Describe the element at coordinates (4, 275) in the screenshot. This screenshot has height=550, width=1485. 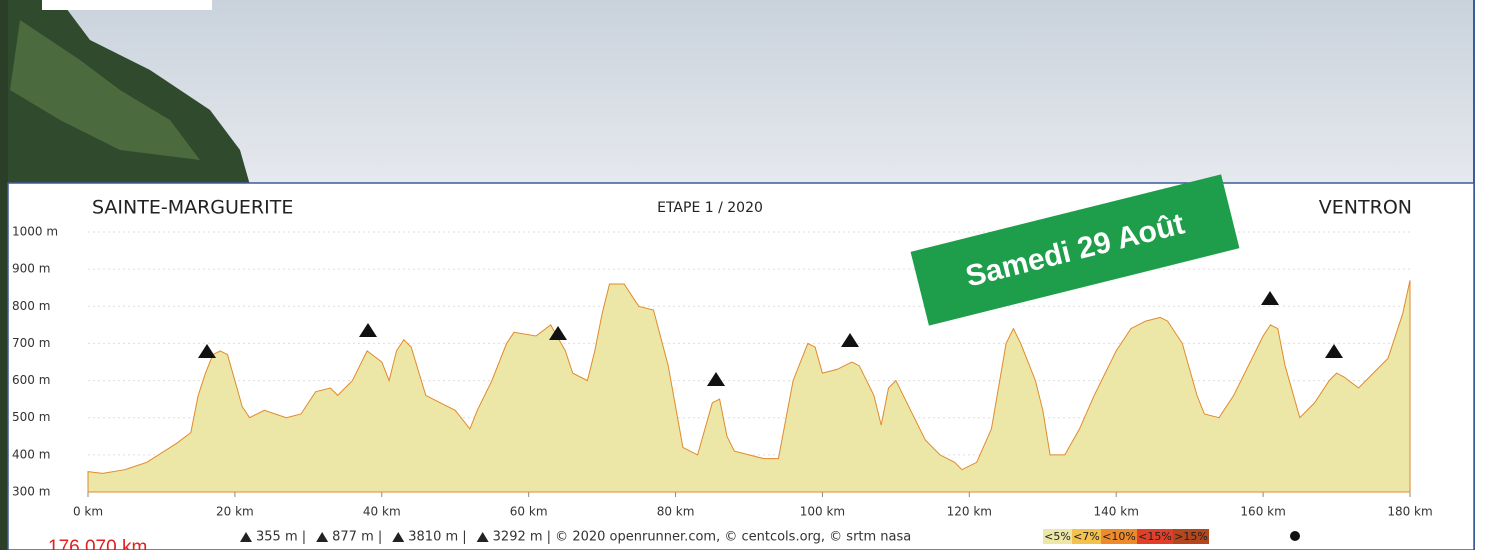
I see `left-edge` at that location.